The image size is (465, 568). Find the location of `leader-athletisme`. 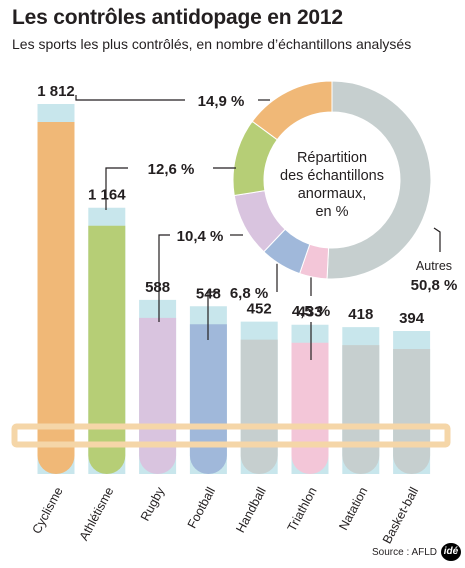

leader-athletisme is located at coordinates (116, 188).